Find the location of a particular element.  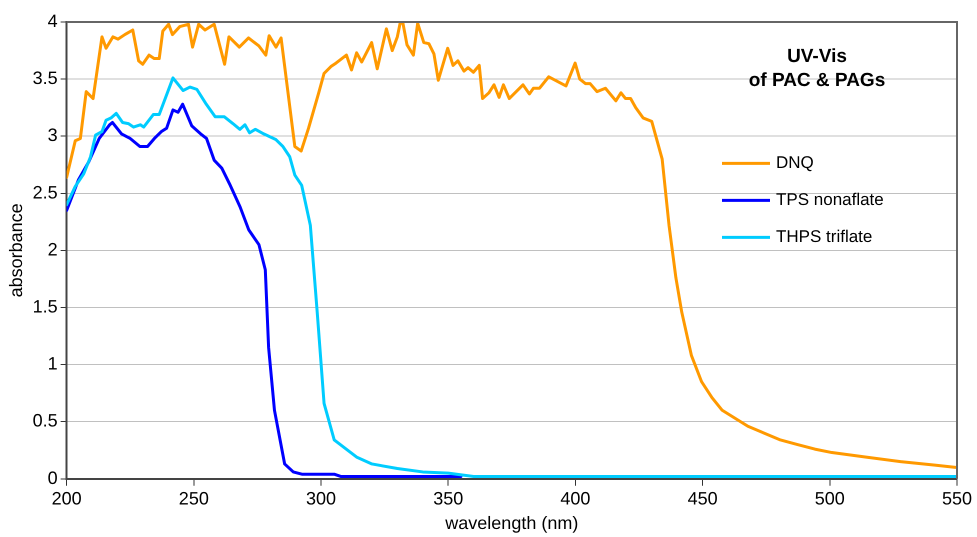

x-tick-label: 300 is located at coordinates (321, 498).